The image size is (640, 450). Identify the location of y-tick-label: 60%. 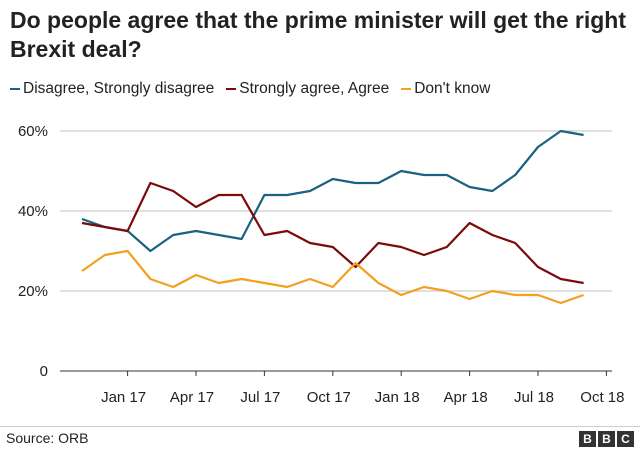
(33, 131).